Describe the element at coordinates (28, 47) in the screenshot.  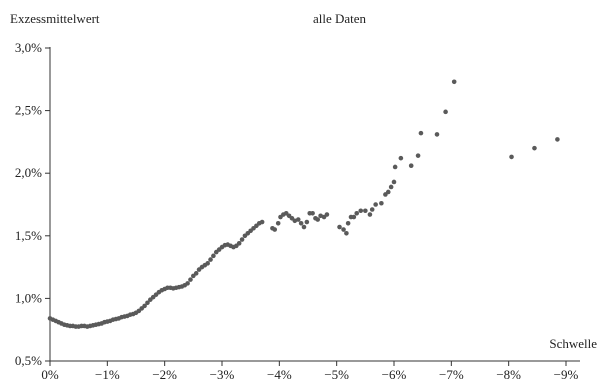
I see `y-tick-label: 3,0%` at that location.